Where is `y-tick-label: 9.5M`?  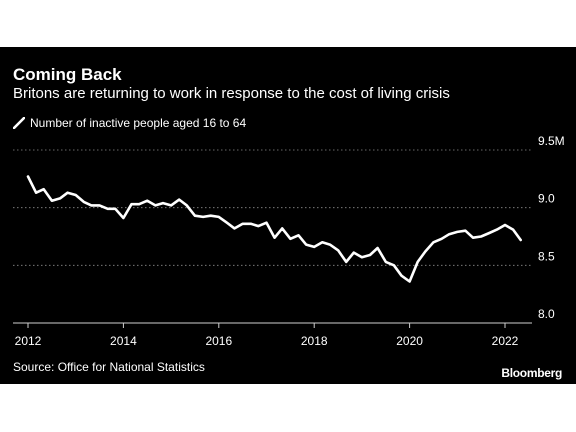 y-tick-label: 9.5M is located at coordinates (551, 141).